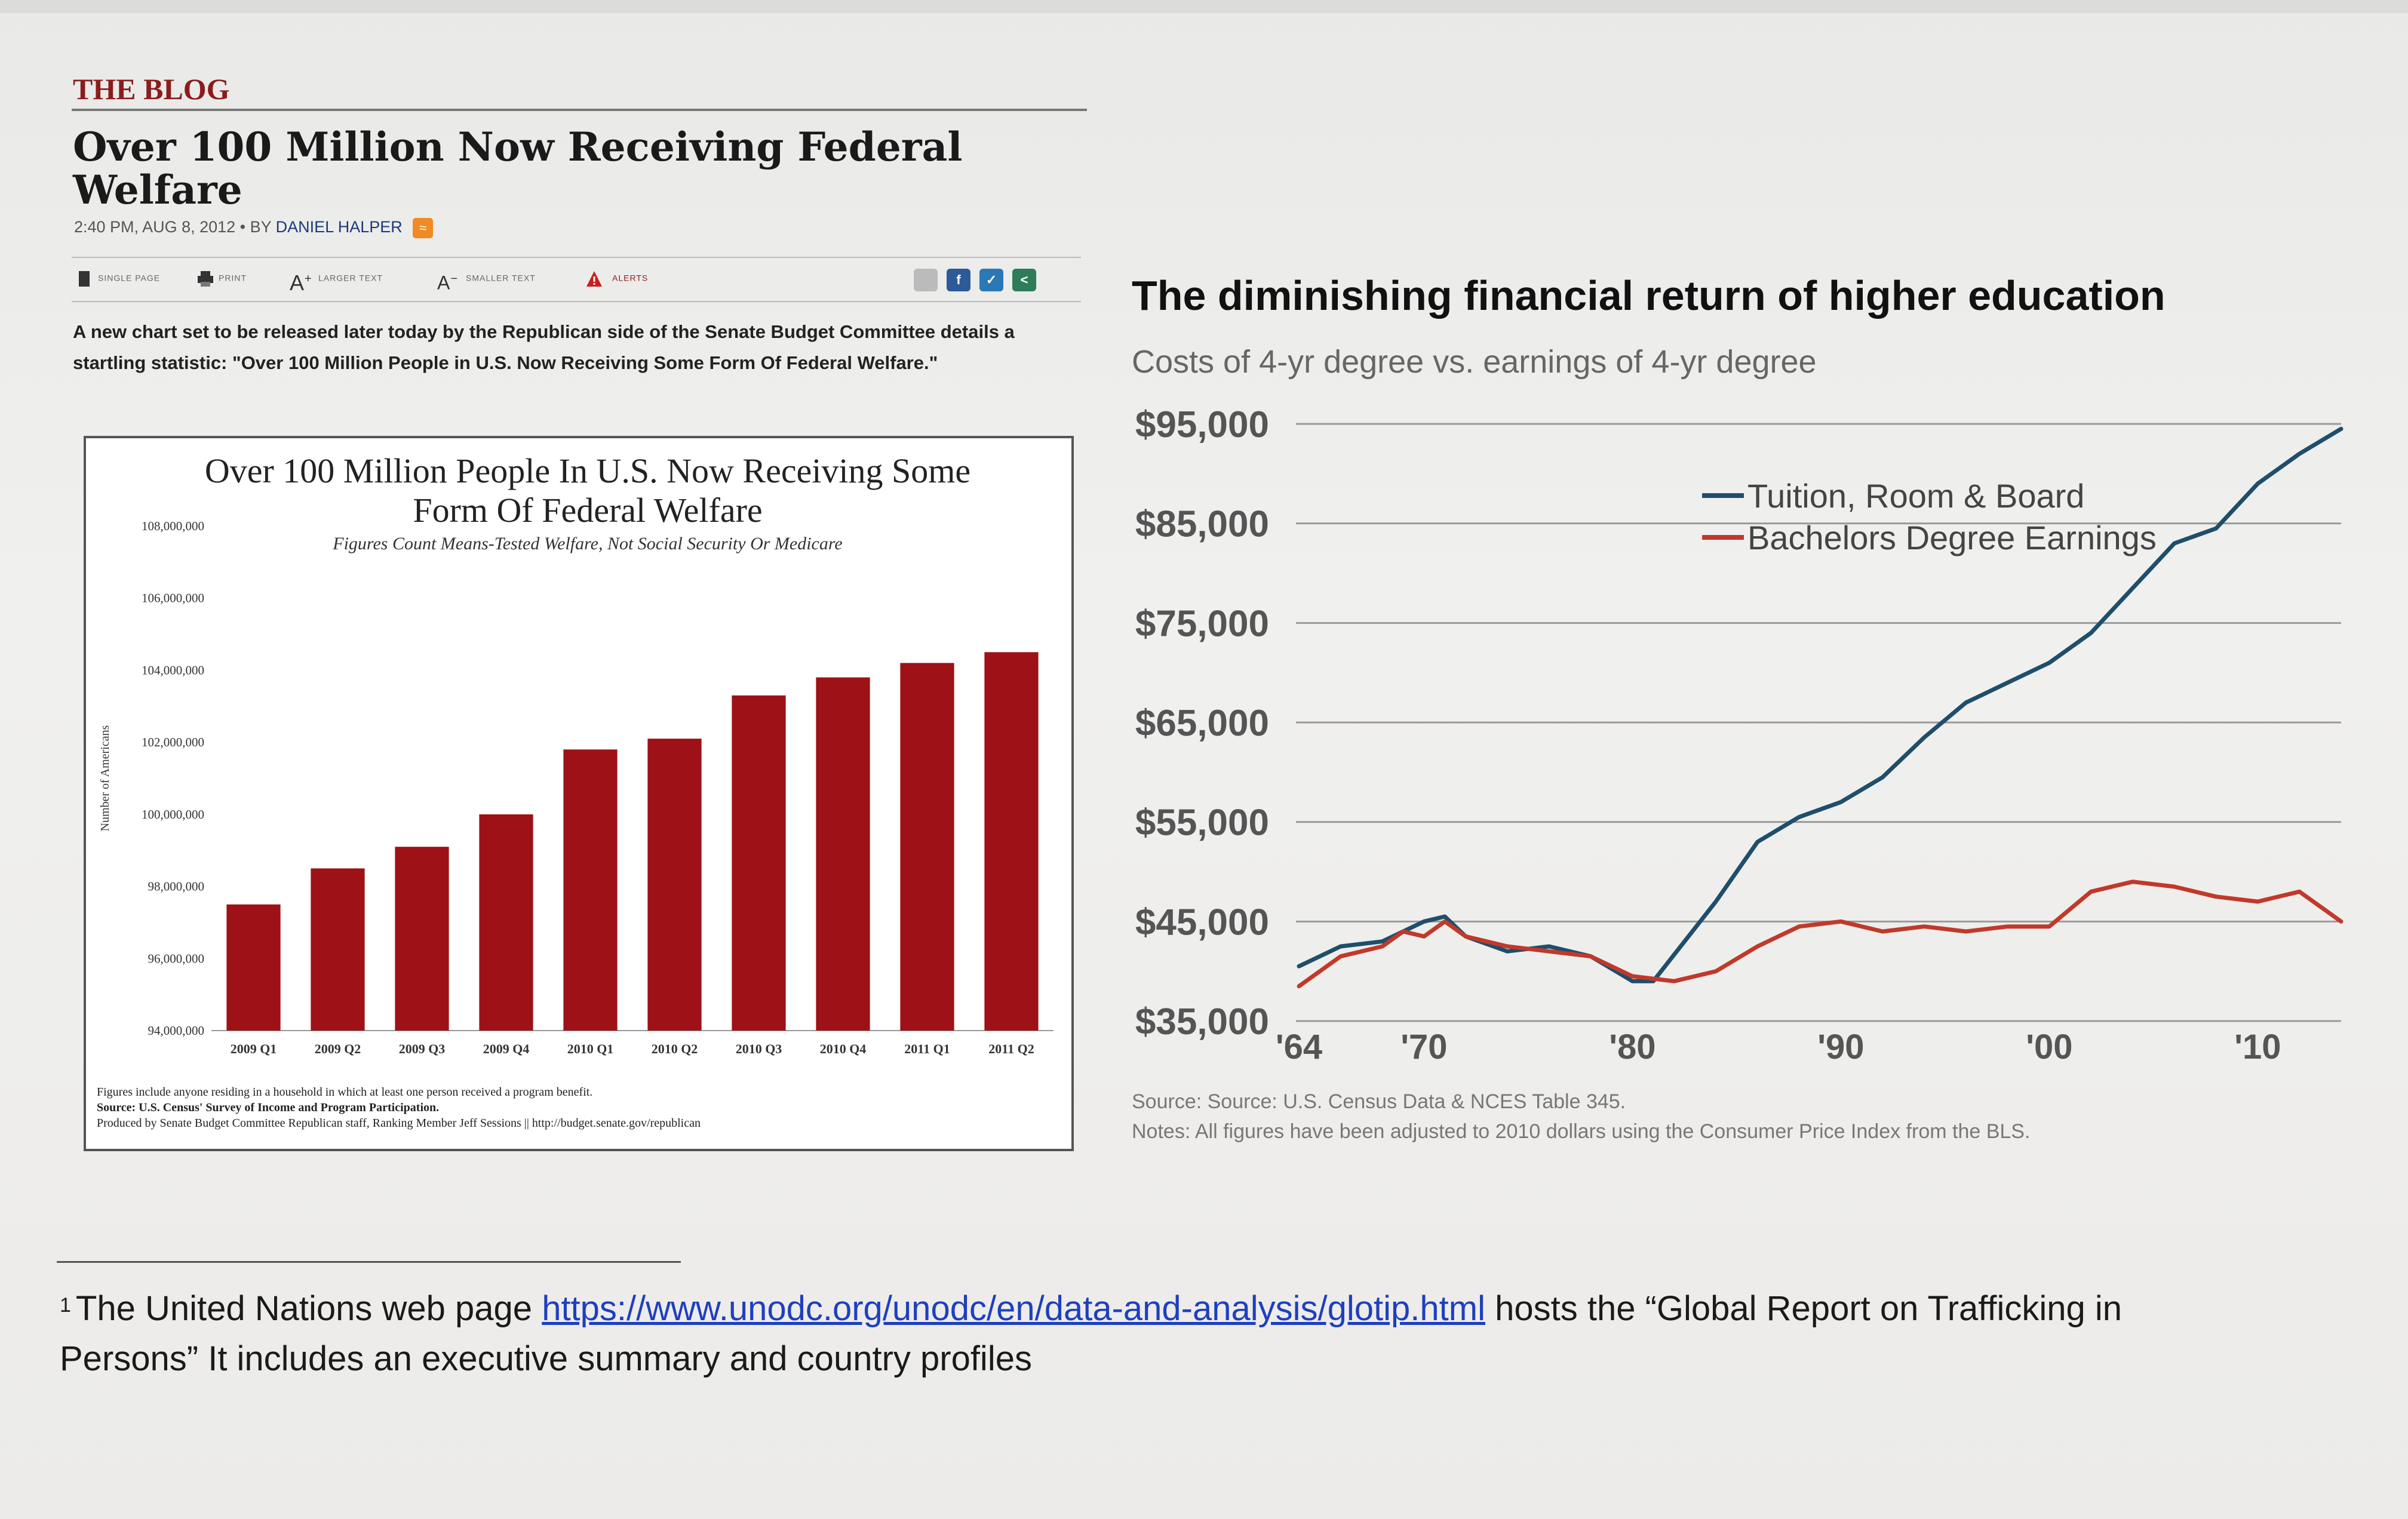 The width and height of the screenshot is (2408, 1519). I want to click on welfare-x-tick-label: 2010 Q2, so click(675, 1048).